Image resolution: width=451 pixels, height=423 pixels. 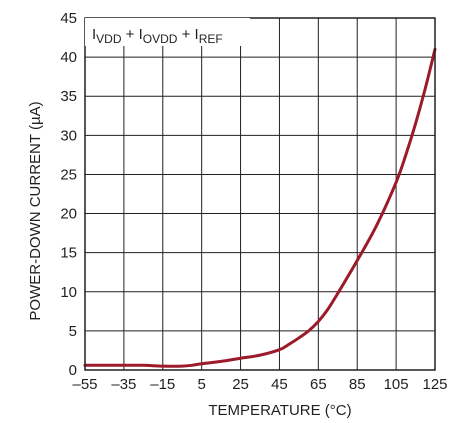 I want to click on legend-i-vdd: I, so click(x=94, y=34).